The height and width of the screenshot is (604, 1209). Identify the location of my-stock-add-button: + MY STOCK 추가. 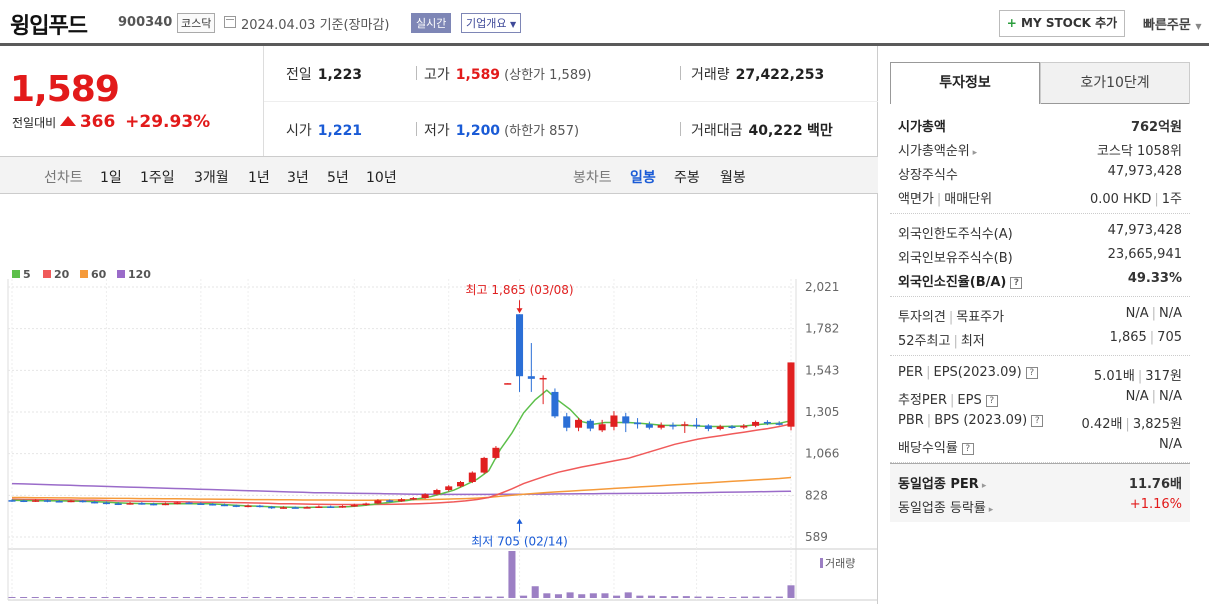
(1062, 23).